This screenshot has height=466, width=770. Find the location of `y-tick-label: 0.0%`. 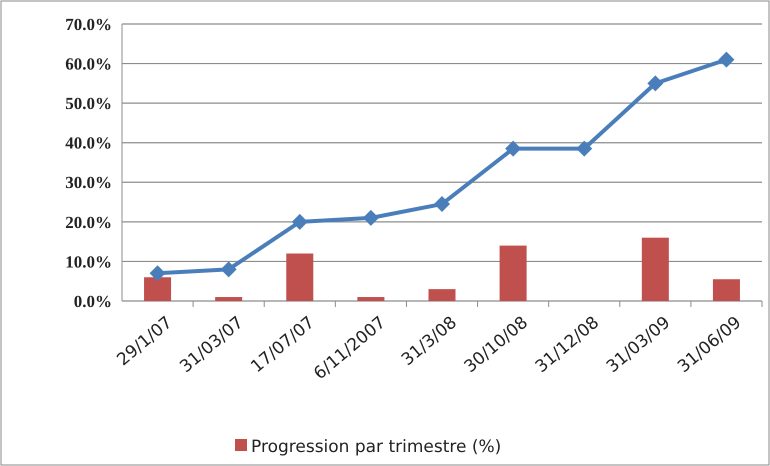

y-tick-label: 0.0% is located at coordinates (93, 301).